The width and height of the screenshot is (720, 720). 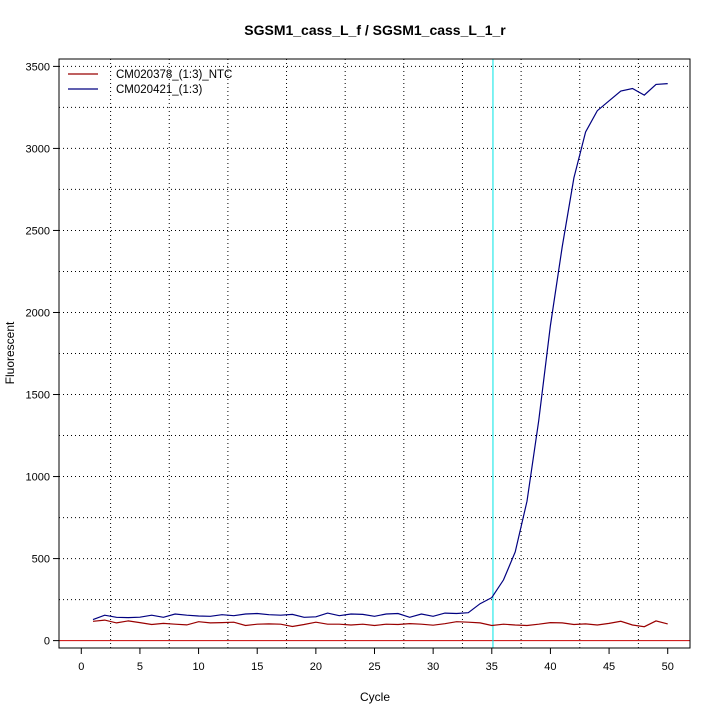 I want to click on legend-label: CM020421_(1:3), so click(x=159, y=90).